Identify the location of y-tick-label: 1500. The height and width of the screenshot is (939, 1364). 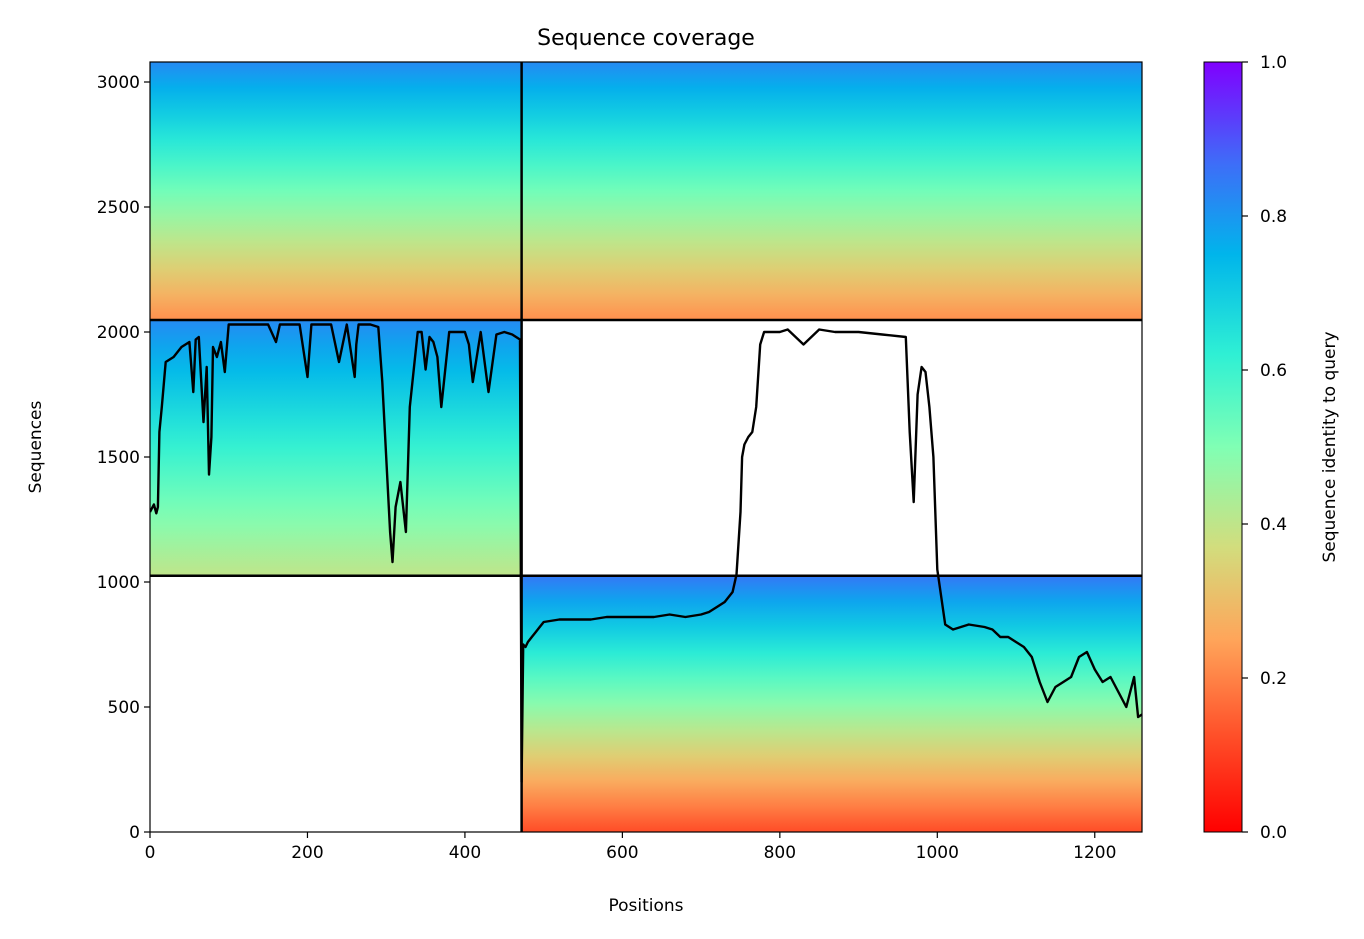
(118, 458).